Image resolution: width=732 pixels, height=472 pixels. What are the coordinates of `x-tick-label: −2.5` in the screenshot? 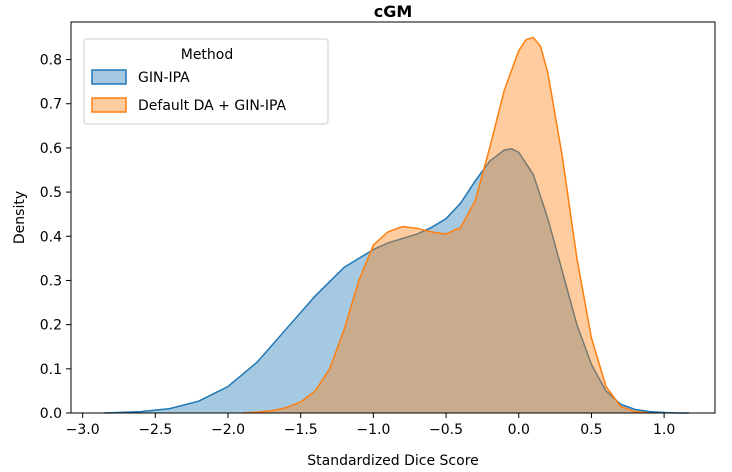 It's located at (155, 430).